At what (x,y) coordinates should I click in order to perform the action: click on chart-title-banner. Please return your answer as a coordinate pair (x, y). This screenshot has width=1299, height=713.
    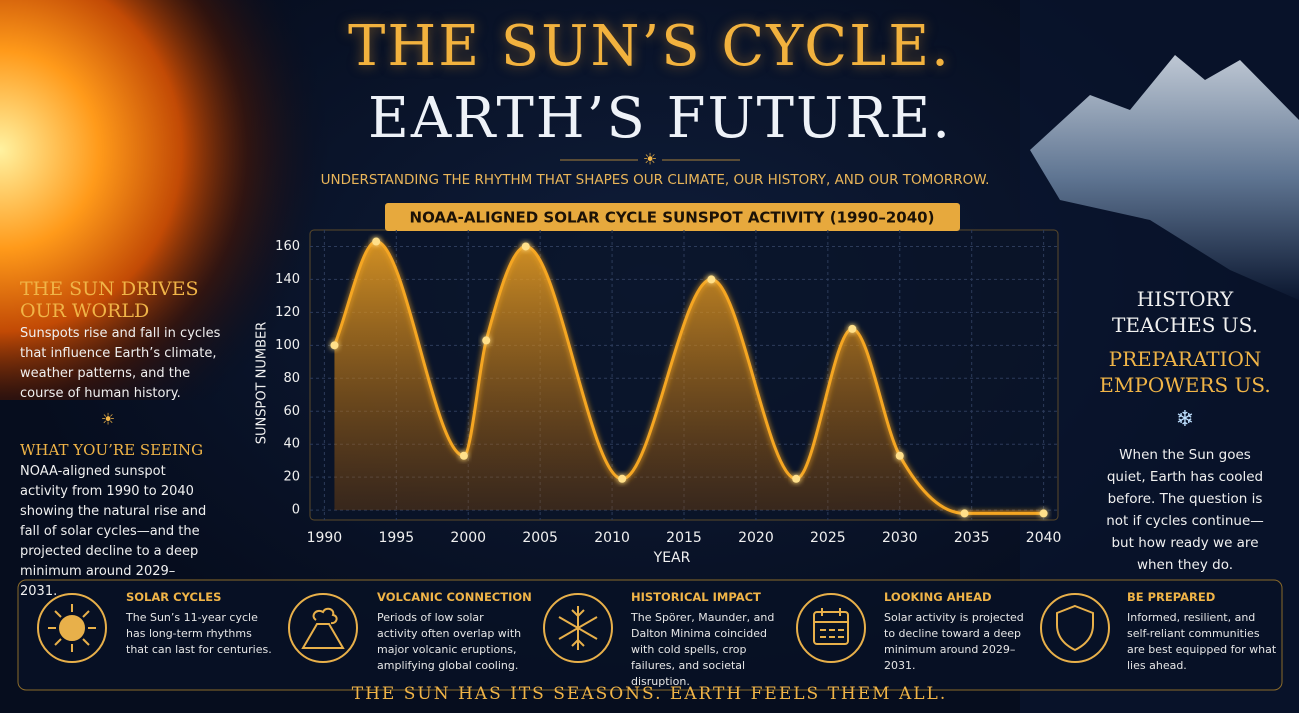
    Looking at the image, I should click on (672, 217).